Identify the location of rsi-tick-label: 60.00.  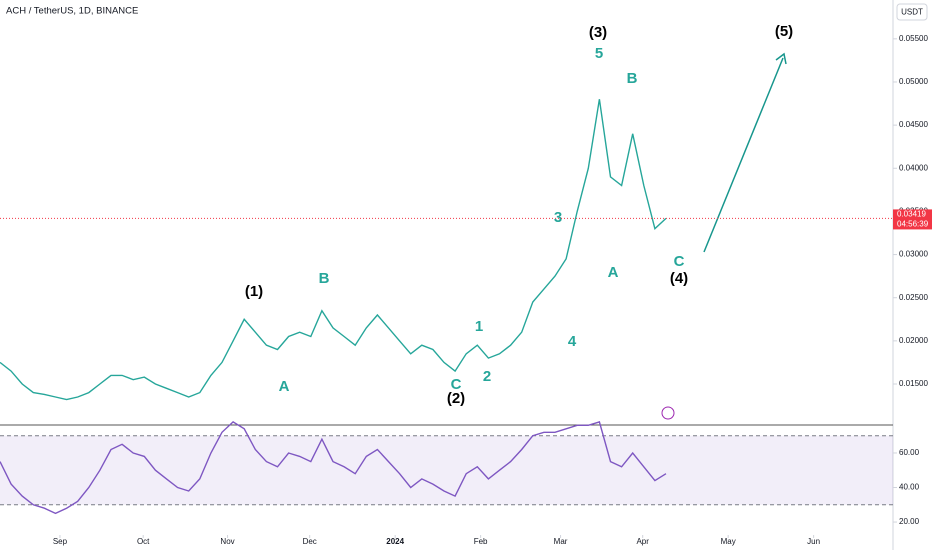
(909, 452).